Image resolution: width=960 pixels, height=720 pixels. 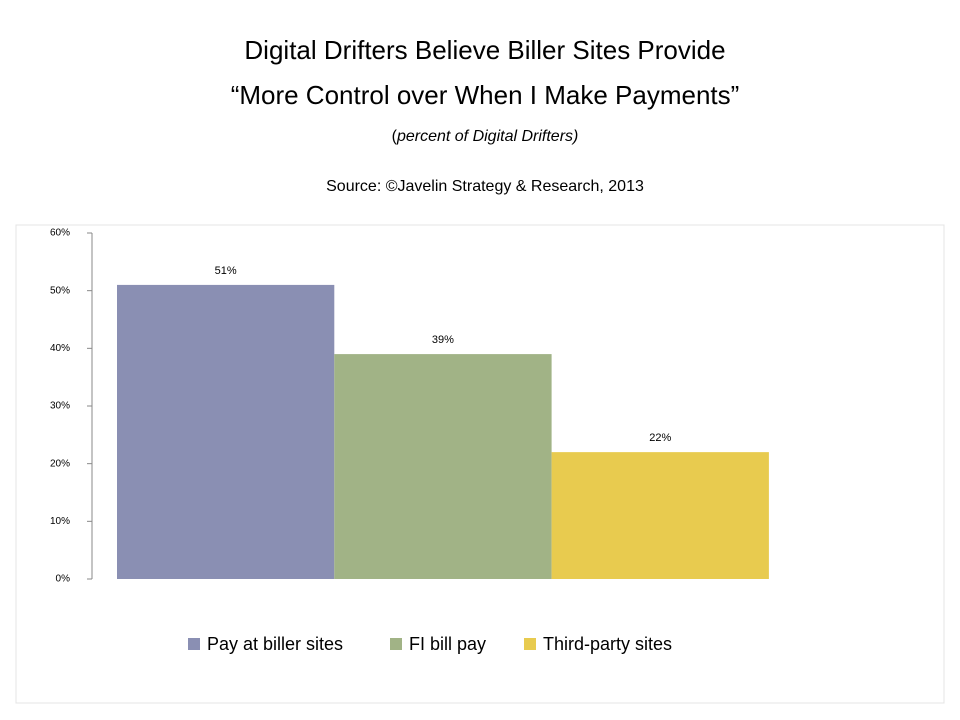 What do you see at coordinates (226, 271) in the screenshot?
I see `data-label: 51%` at bounding box center [226, 271].